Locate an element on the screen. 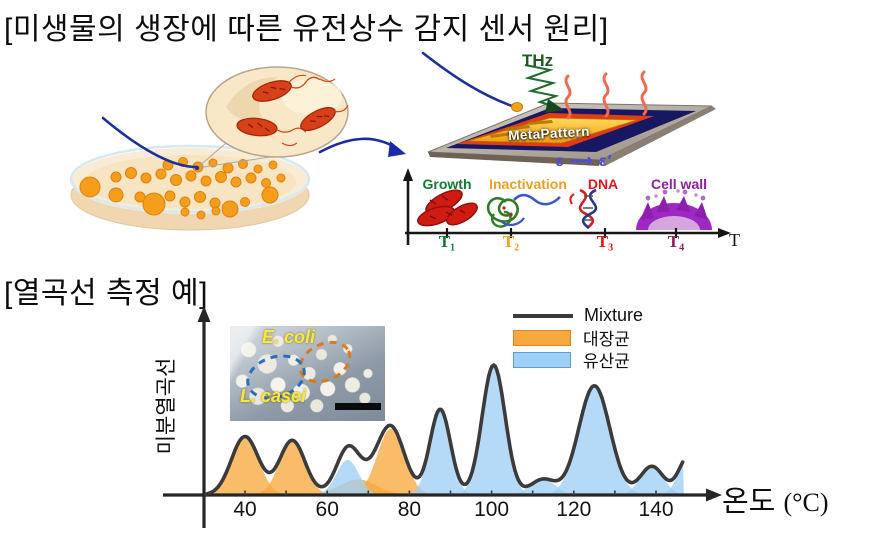 The image size is (880, 533). chart-y-axis-label: 미분열곡선 is located at coordinates (166, 406).